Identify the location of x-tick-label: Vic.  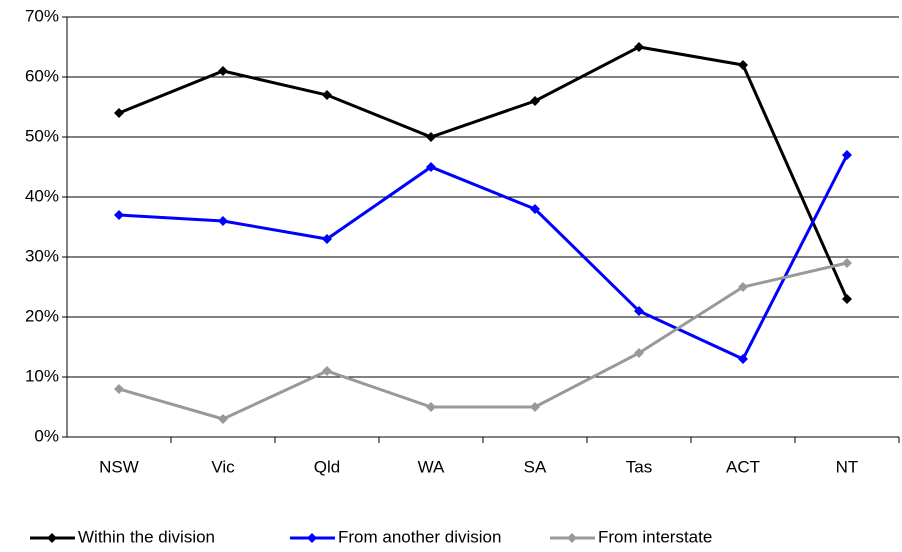
(223, 466).